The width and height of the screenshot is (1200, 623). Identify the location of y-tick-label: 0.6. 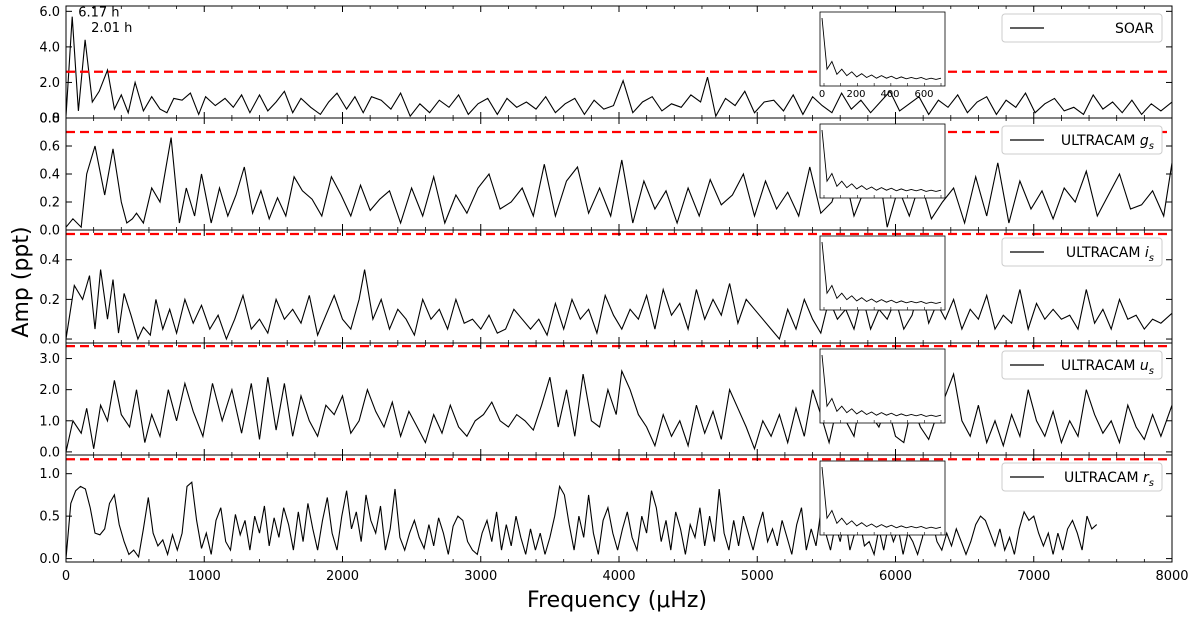
(49, 147).